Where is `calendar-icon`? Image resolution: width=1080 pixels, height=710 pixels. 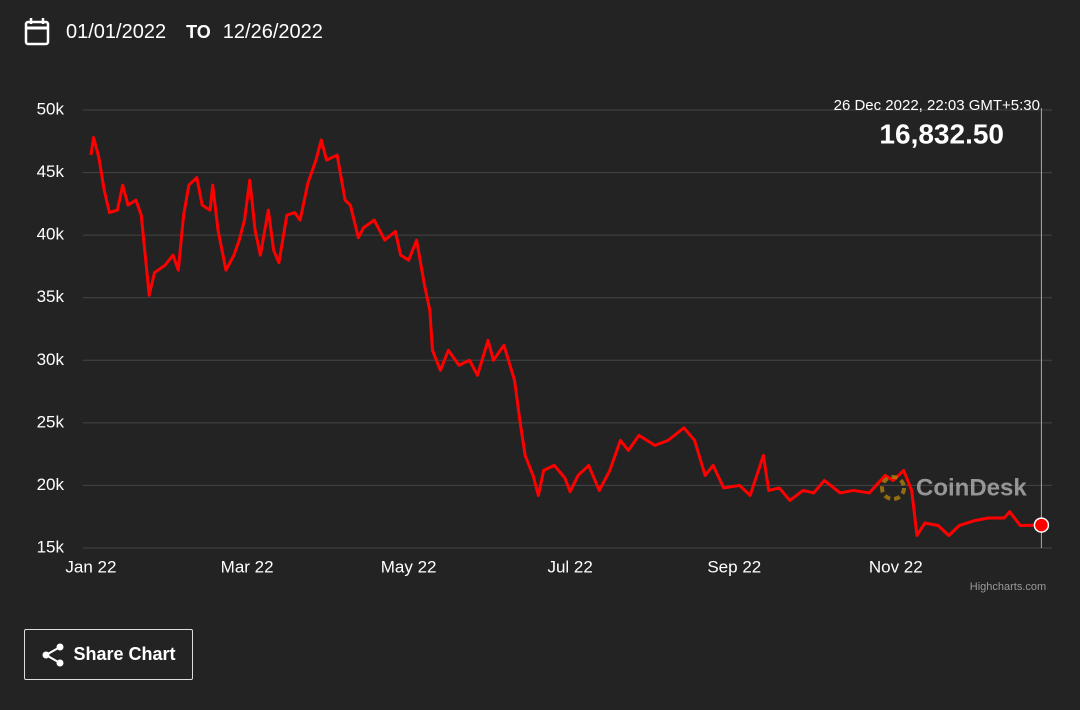
calendar-icon is located at coordinates (37, 32).